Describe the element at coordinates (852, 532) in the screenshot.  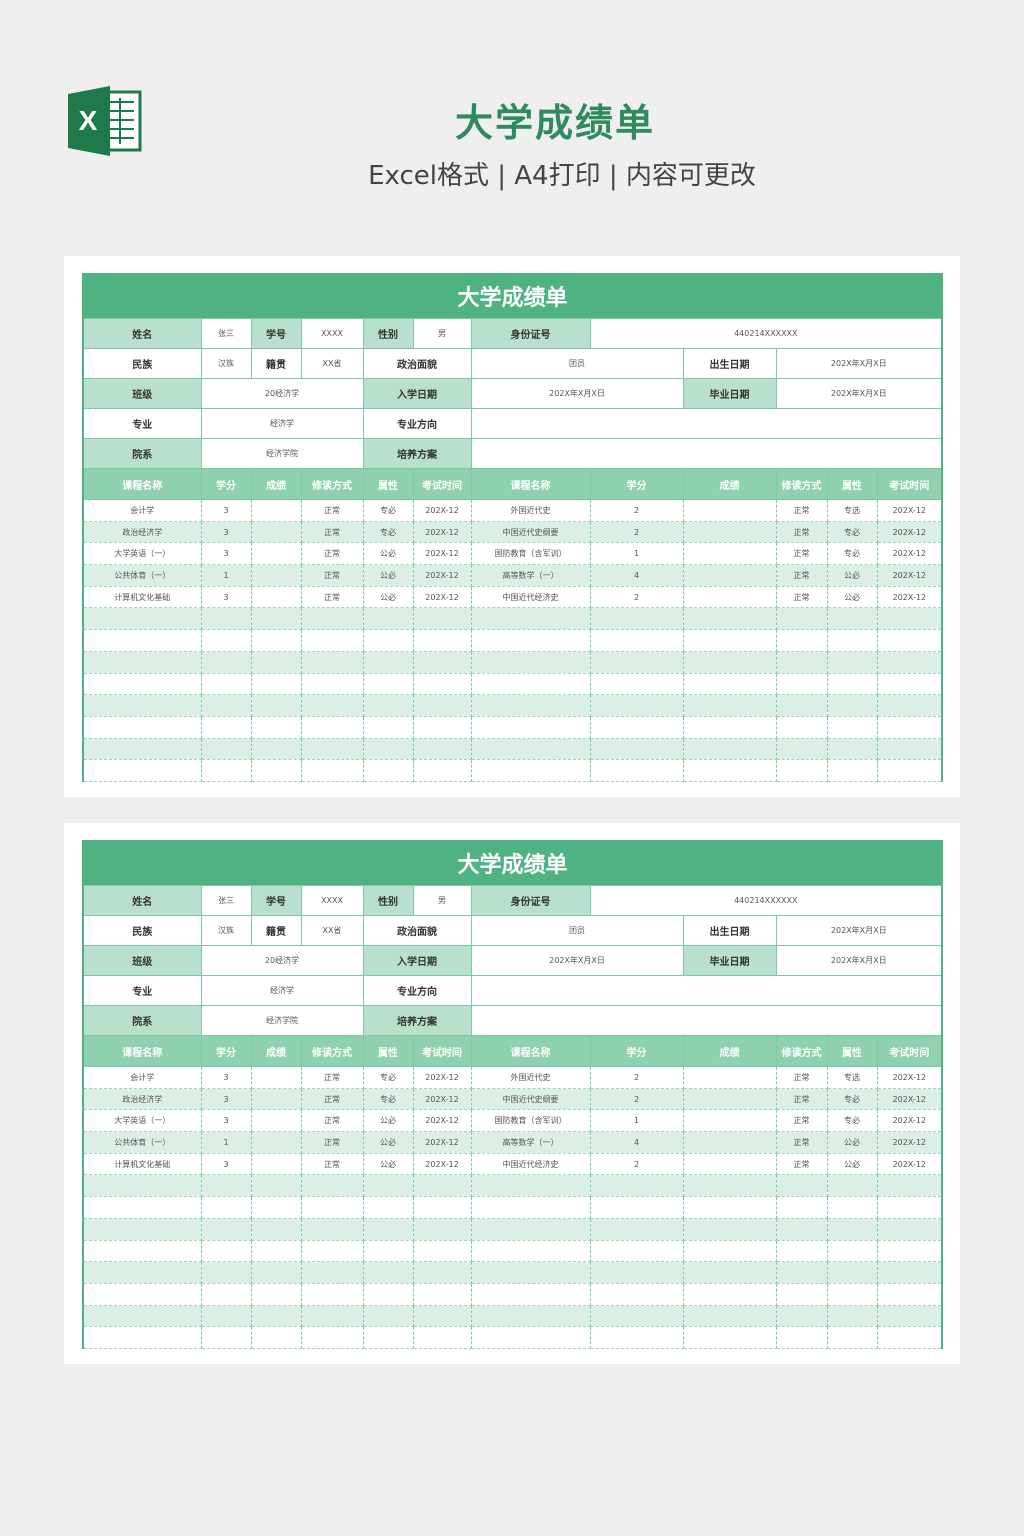
I see `table-cell: 专必` at that location.